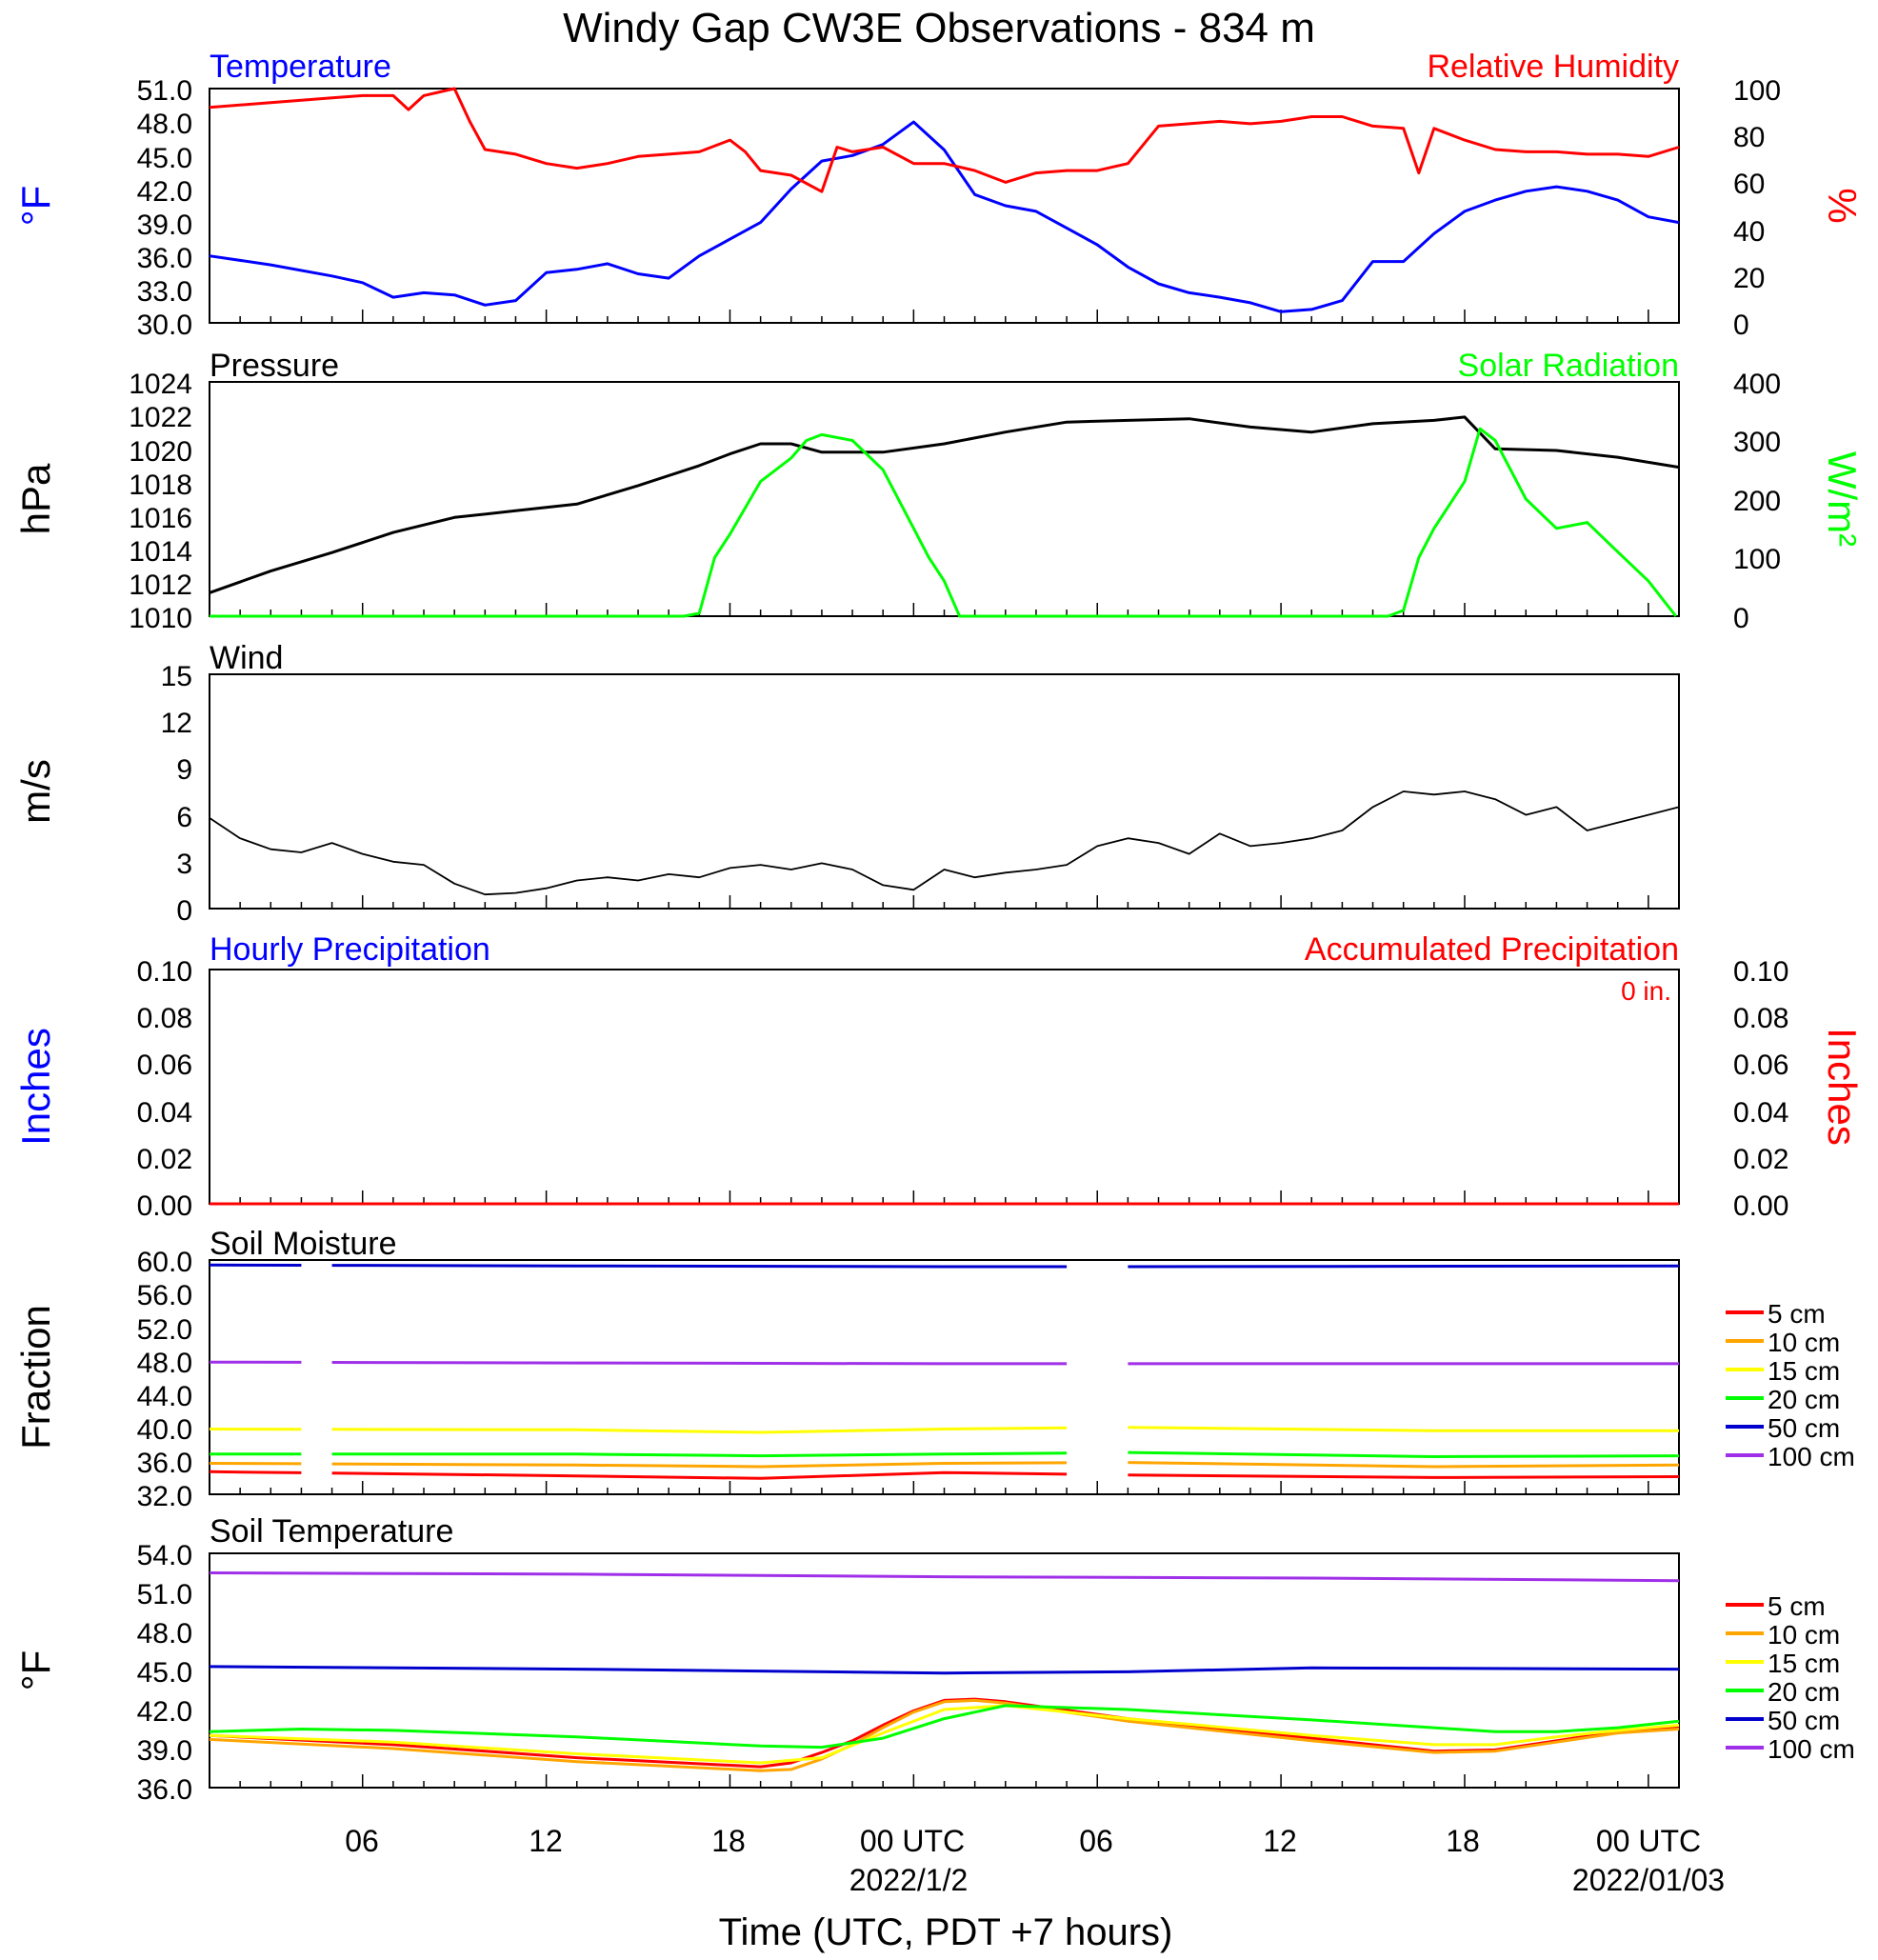 This screenshot has height=1960, width=1878. Describe the element at coordinates (164, 972) in the screenshot. I see `y-tick-label: 0.10` at that location.